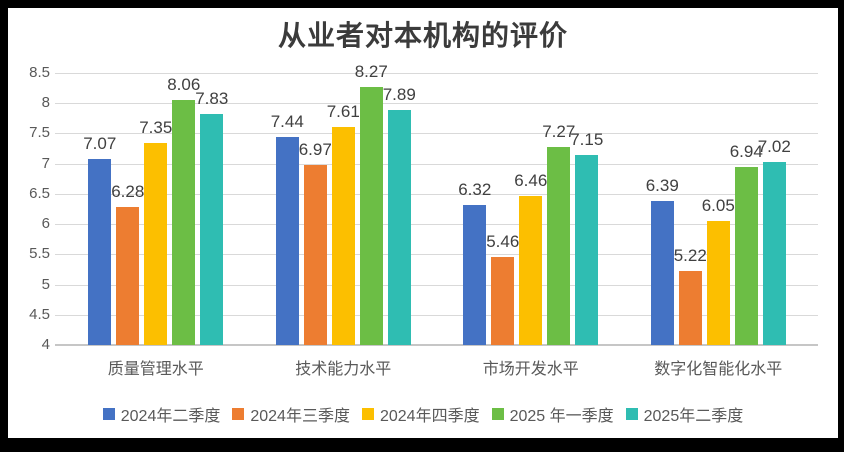 This screenshot has width=844, height=452. Describe the element at coordinates (718, 206) in the screenshot. I see `bar-value-label: 6.05` at that location.